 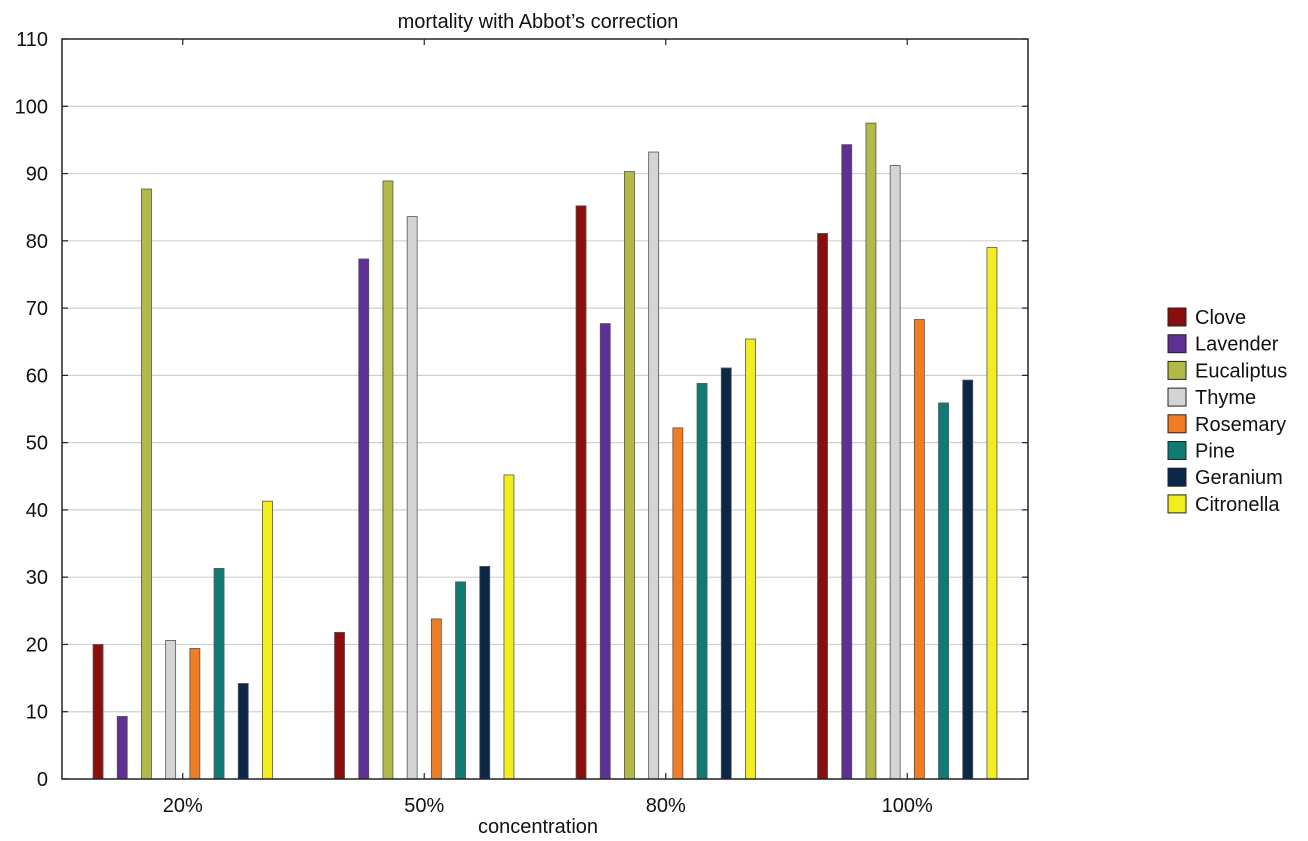 I want to click on bar-geranium-100pct, so click(x=968, y=579).